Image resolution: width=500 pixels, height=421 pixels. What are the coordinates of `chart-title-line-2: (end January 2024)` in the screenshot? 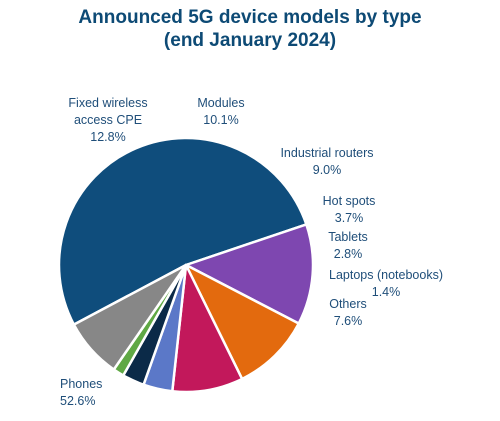 It's located at (250, 40).